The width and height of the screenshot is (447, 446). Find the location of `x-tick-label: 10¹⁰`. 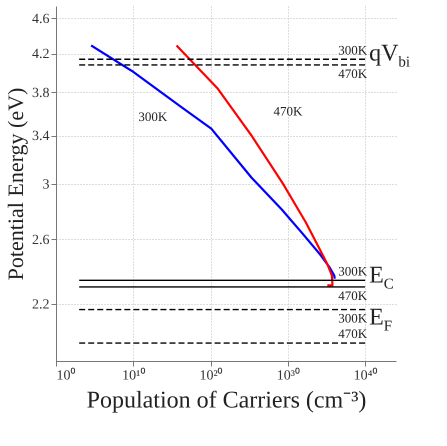

x-tick-label: 10¹⁰ is located at coordinates (134, 376).